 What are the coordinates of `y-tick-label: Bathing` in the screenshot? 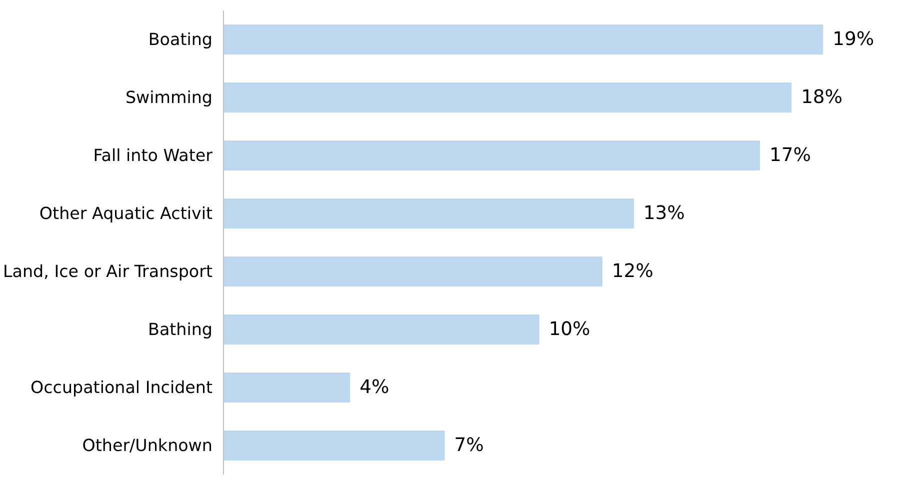 It's located at (180, 329).